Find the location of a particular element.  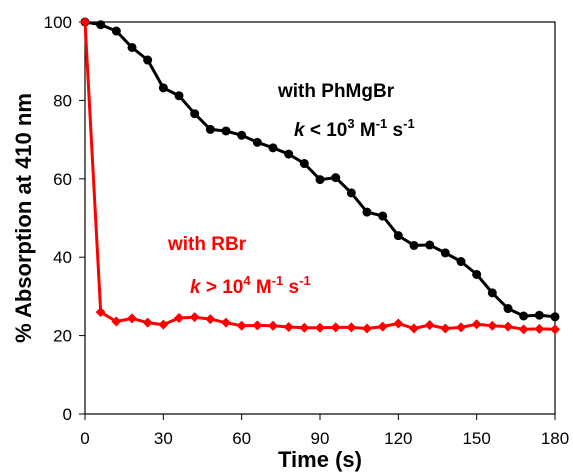

y-tick-label: 0 is located at coordinates (67, 414).